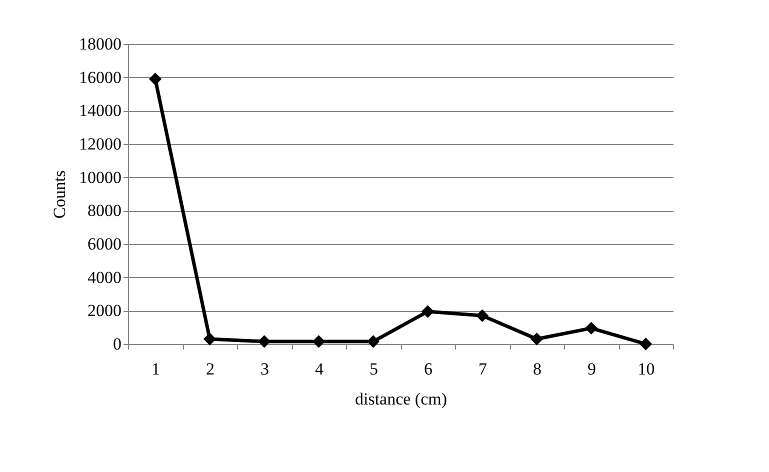  Describe the element at coordinates (105, 310) in the screenshot. I see `y-tick-label: 2000` at that location.